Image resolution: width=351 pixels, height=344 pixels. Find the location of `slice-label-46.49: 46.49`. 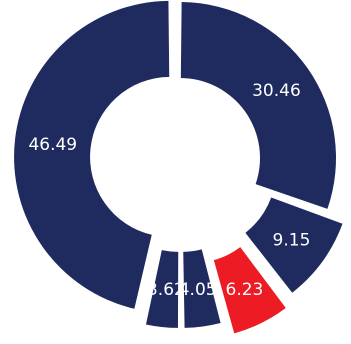

slice-label-46.49: 46.49 is located at coordinates (52, 145).